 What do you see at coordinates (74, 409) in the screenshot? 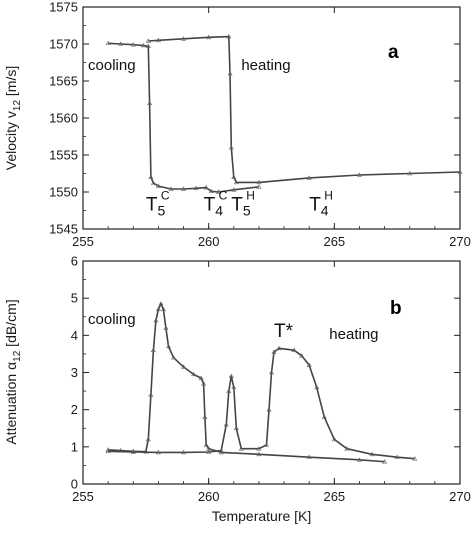
I see `y-tick-label: 2` at bounding box center [74, 409].